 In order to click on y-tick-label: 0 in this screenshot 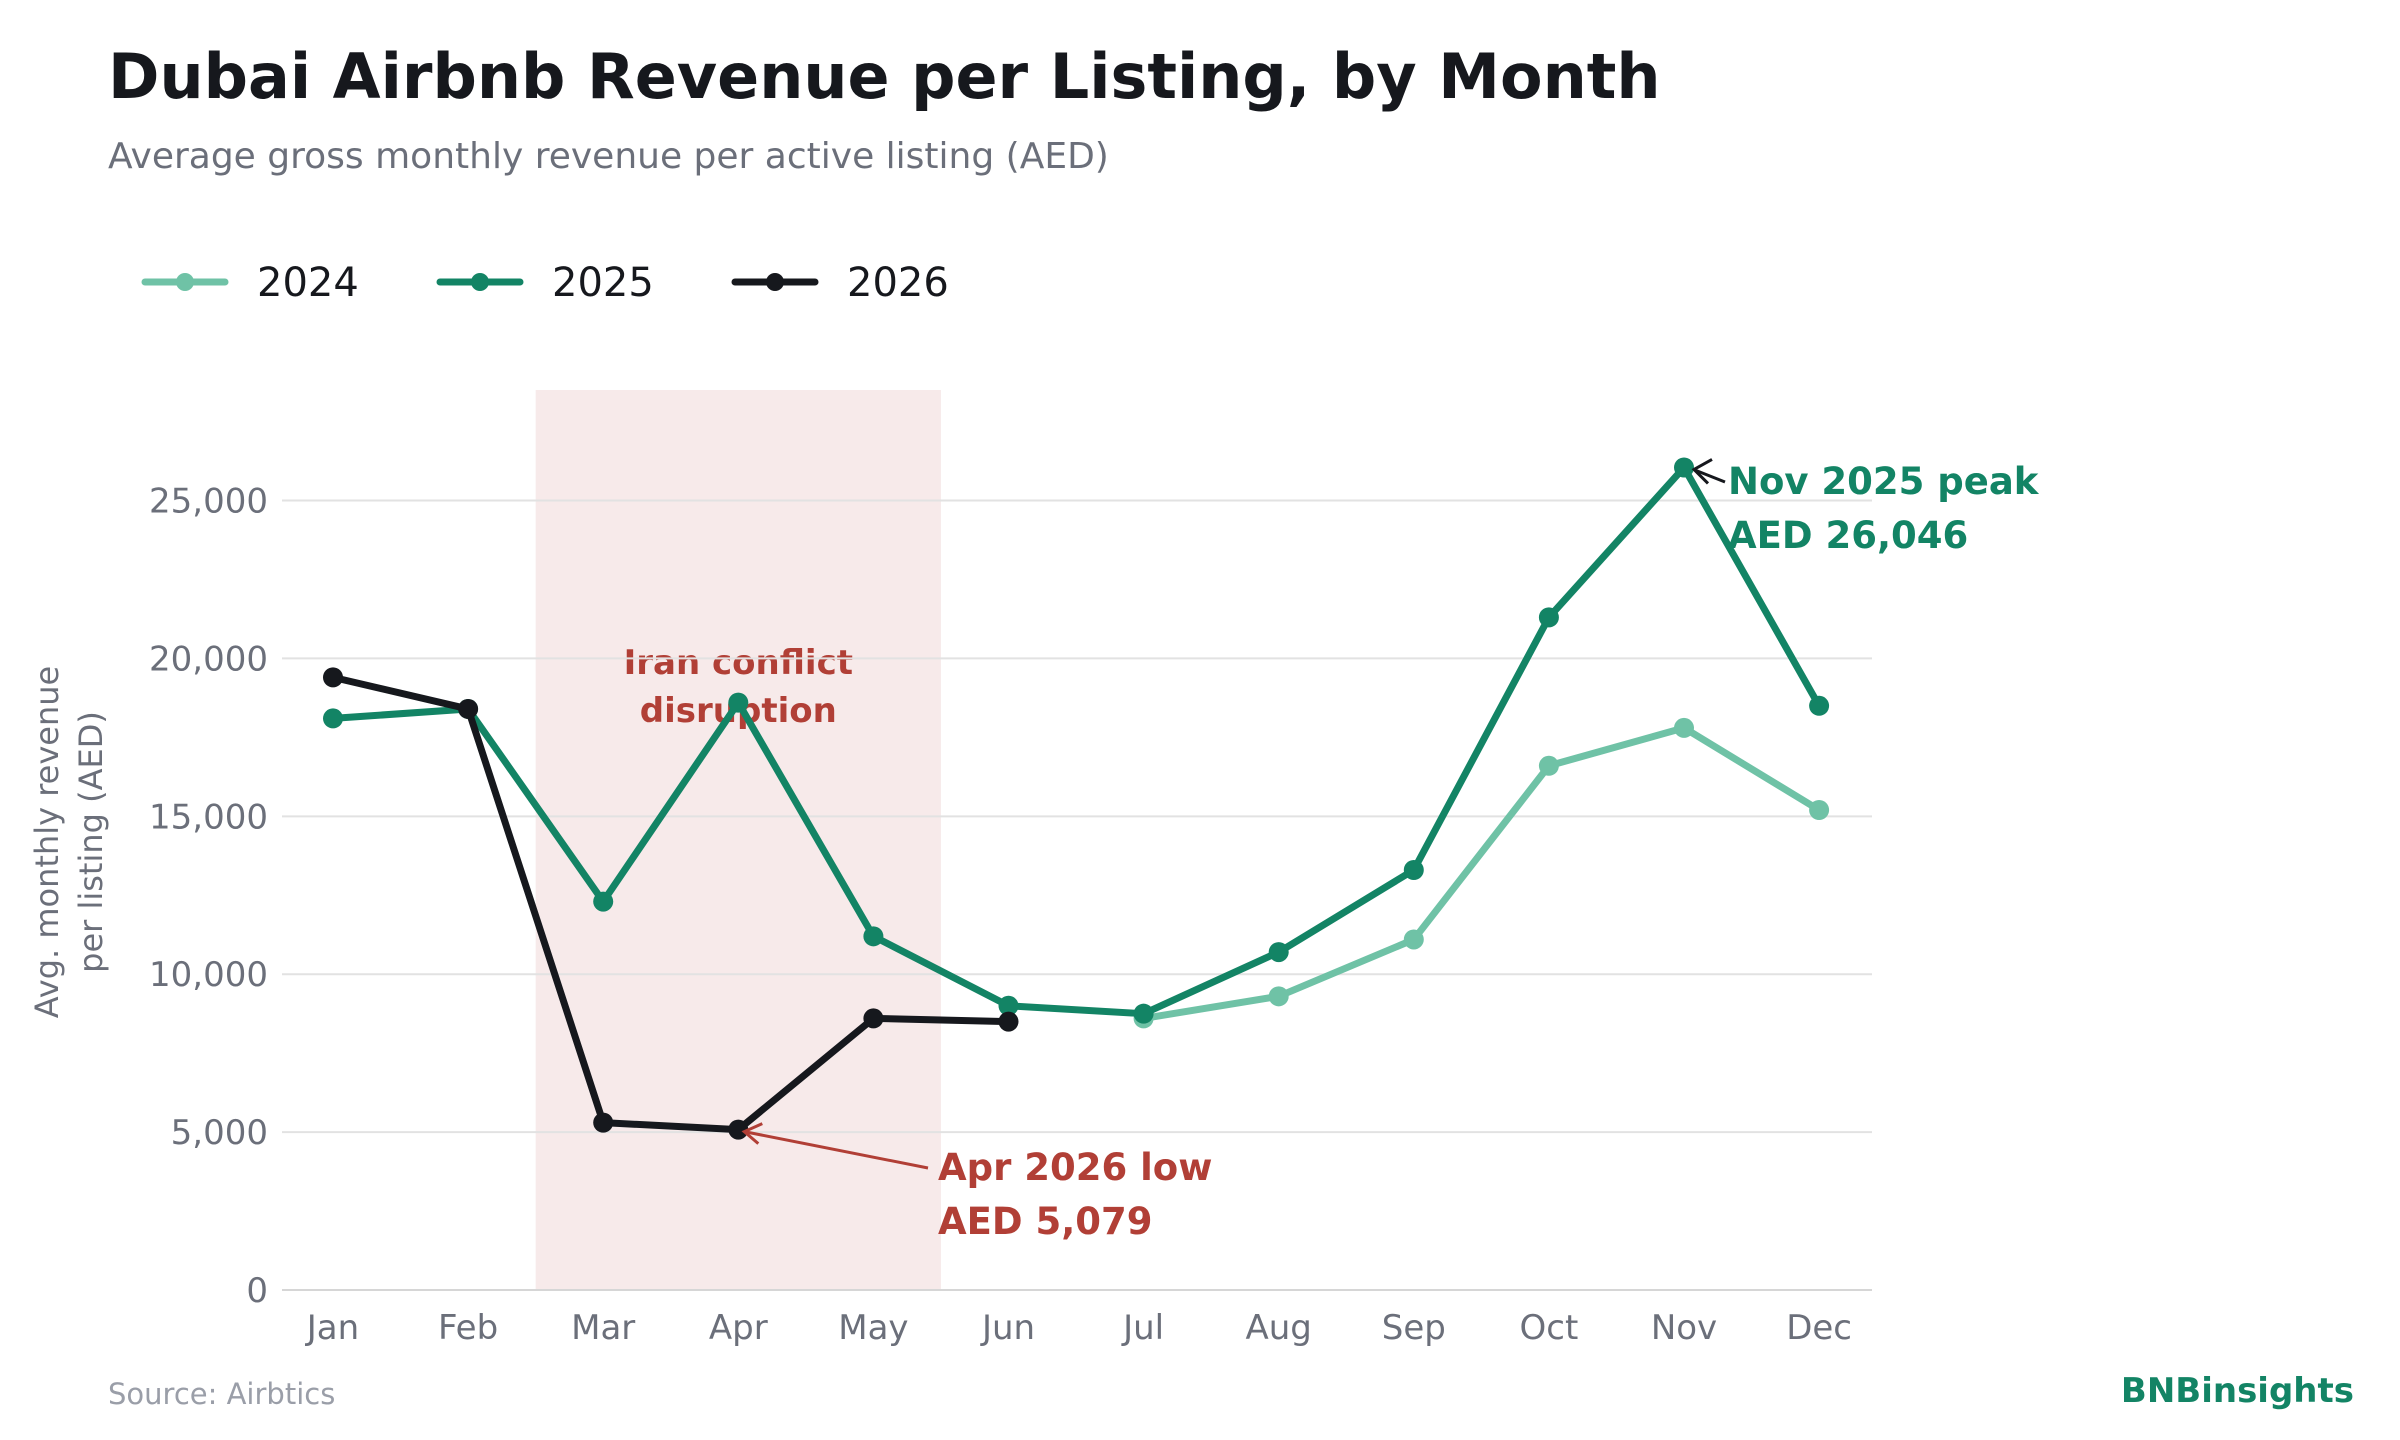, I will do `click(257, 1291)`.